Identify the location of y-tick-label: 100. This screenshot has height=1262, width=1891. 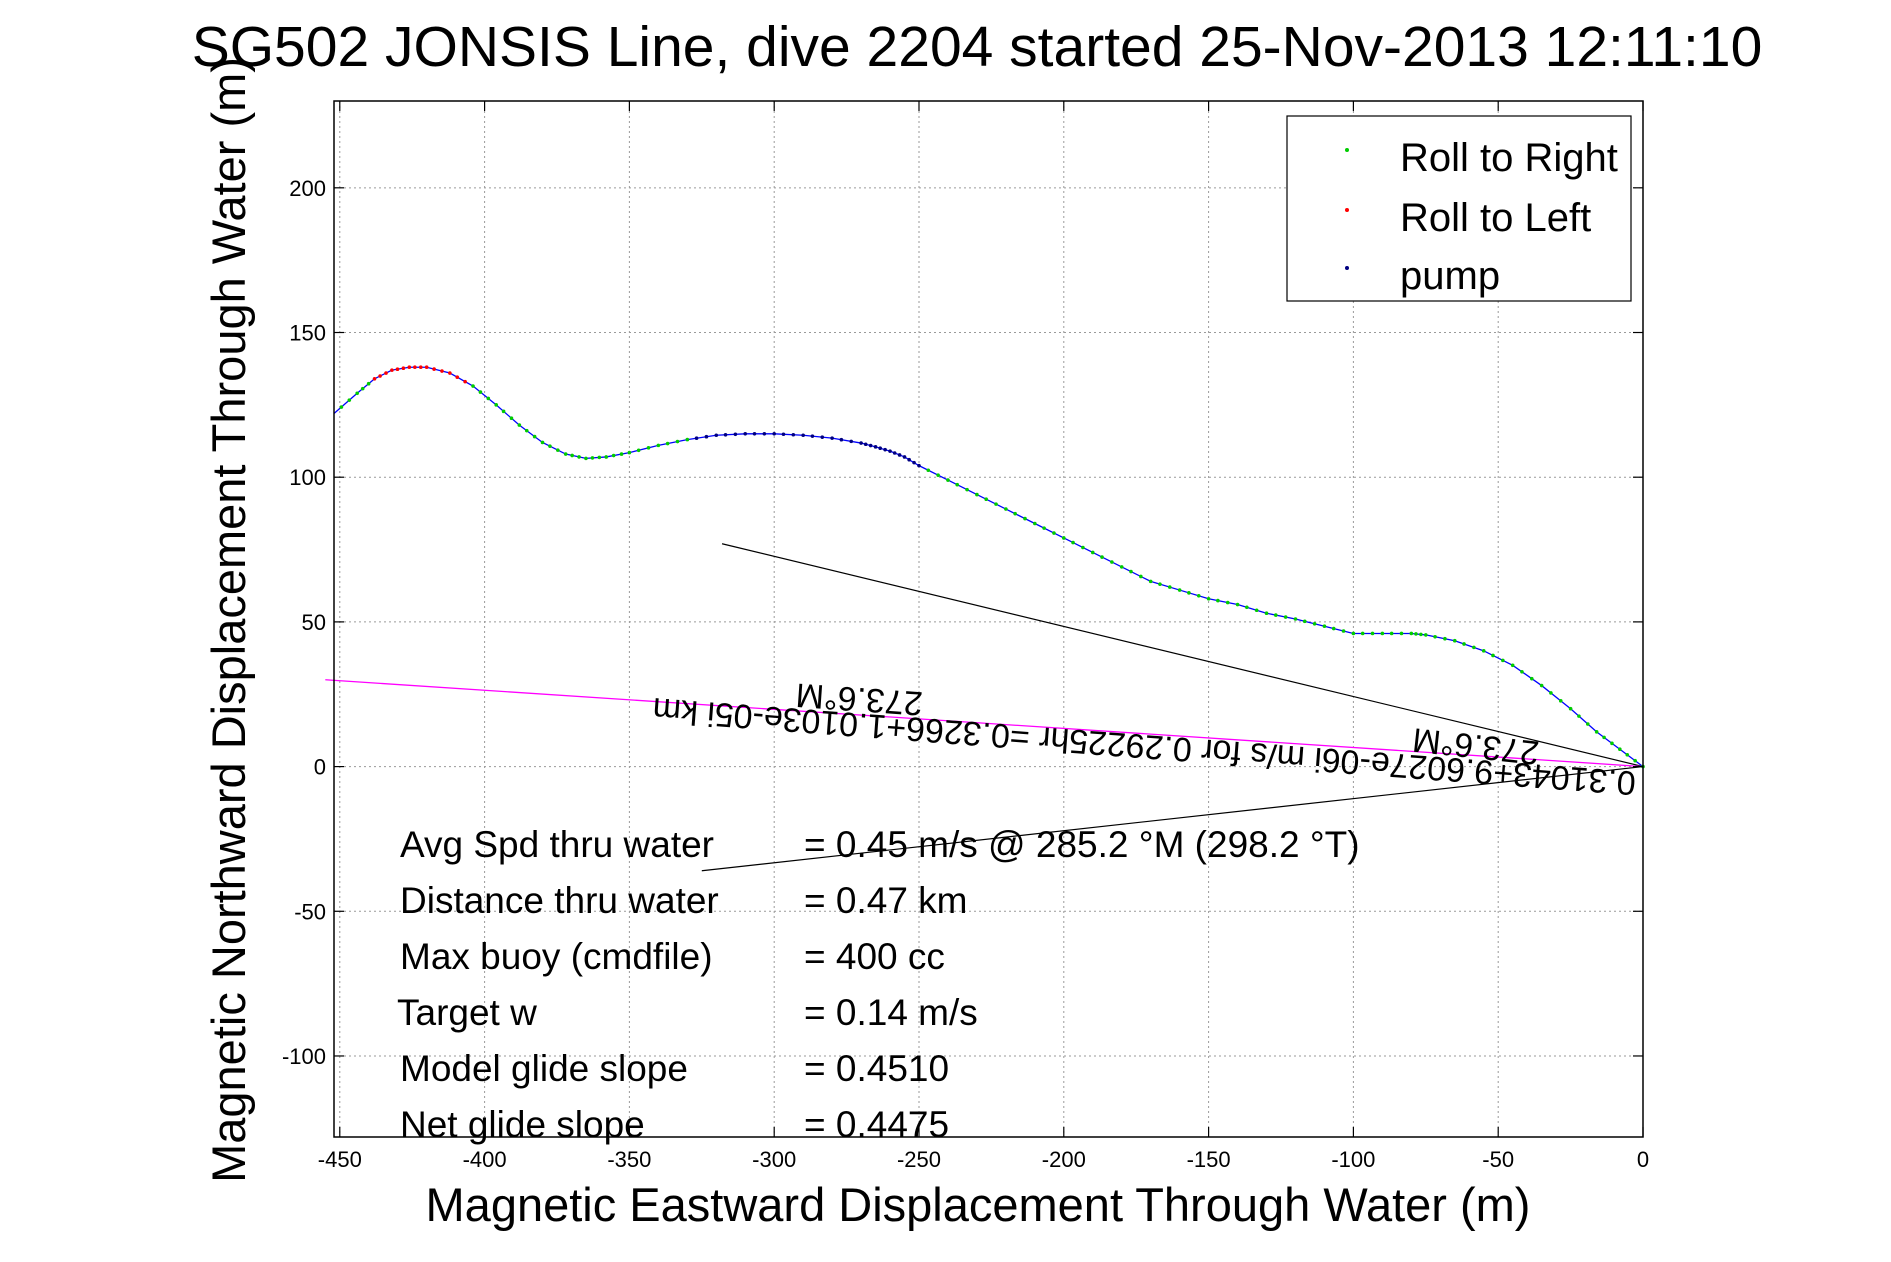
(307, 477).